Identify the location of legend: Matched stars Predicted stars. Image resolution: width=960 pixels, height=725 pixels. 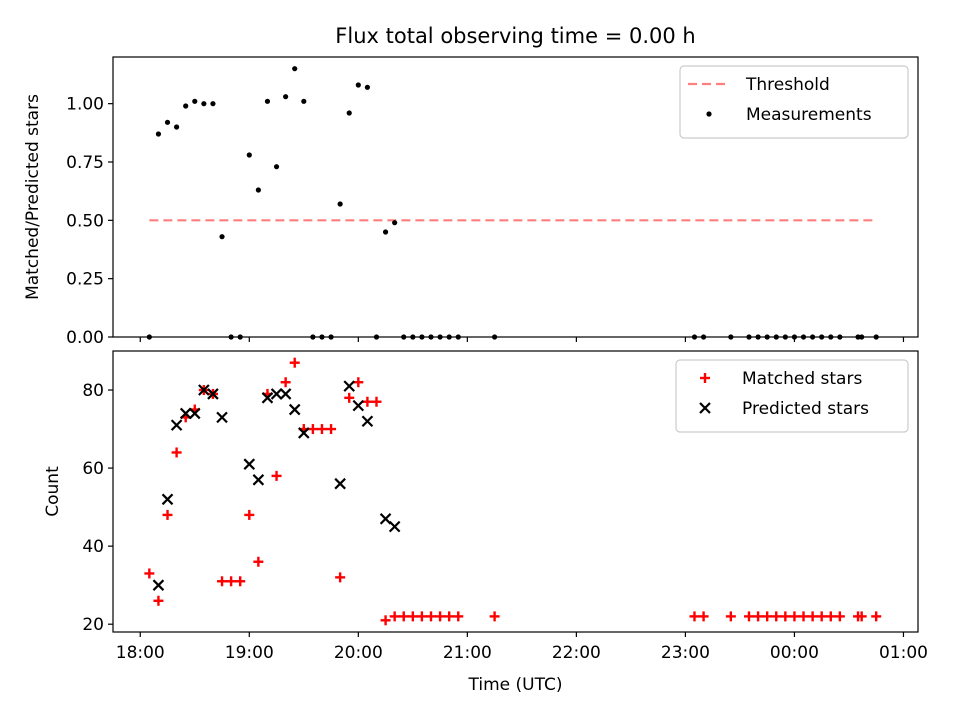
(792, 396).